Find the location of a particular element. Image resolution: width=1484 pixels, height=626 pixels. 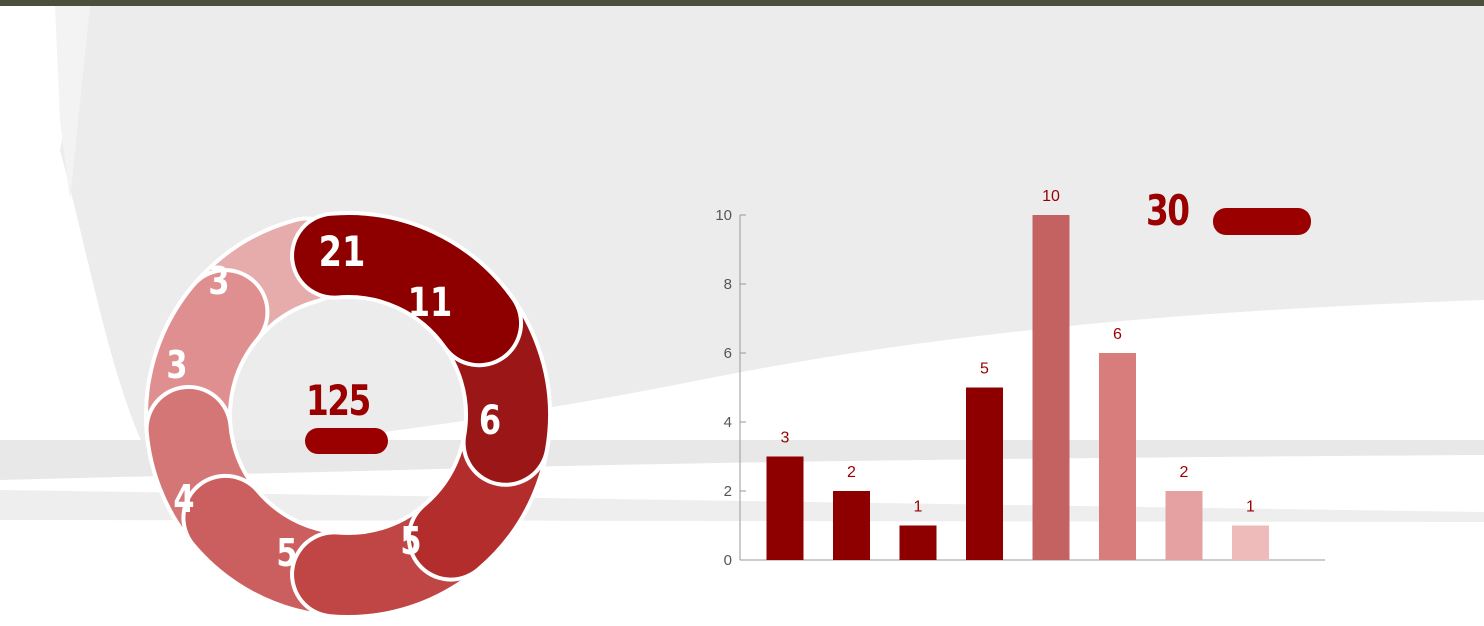

bar-value-label: 10 is located at coordinates (1051, 196).